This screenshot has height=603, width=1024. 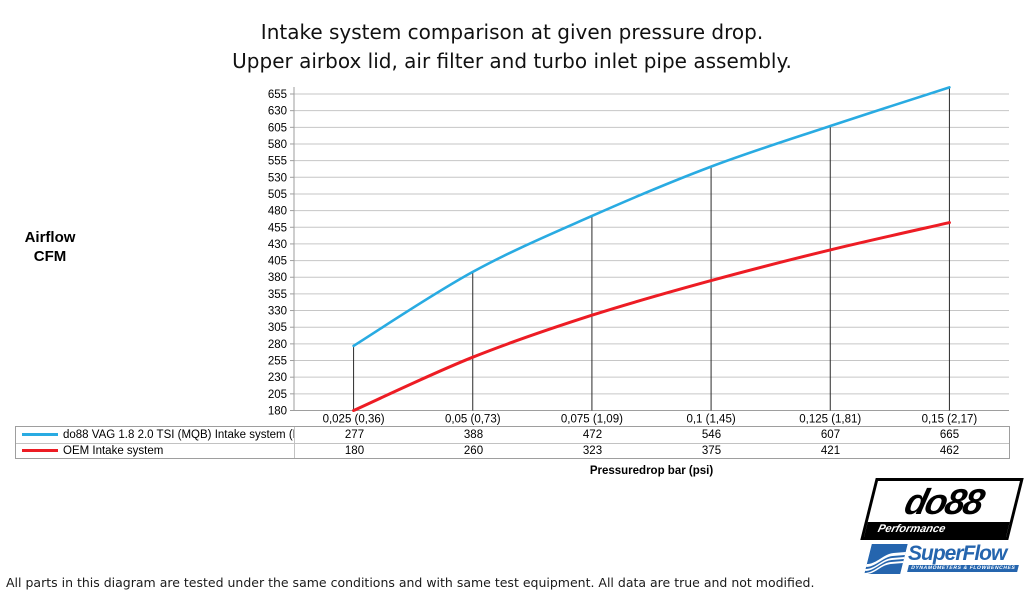 I want to click on y-tick-label: 205, so click(x=277, y=395).